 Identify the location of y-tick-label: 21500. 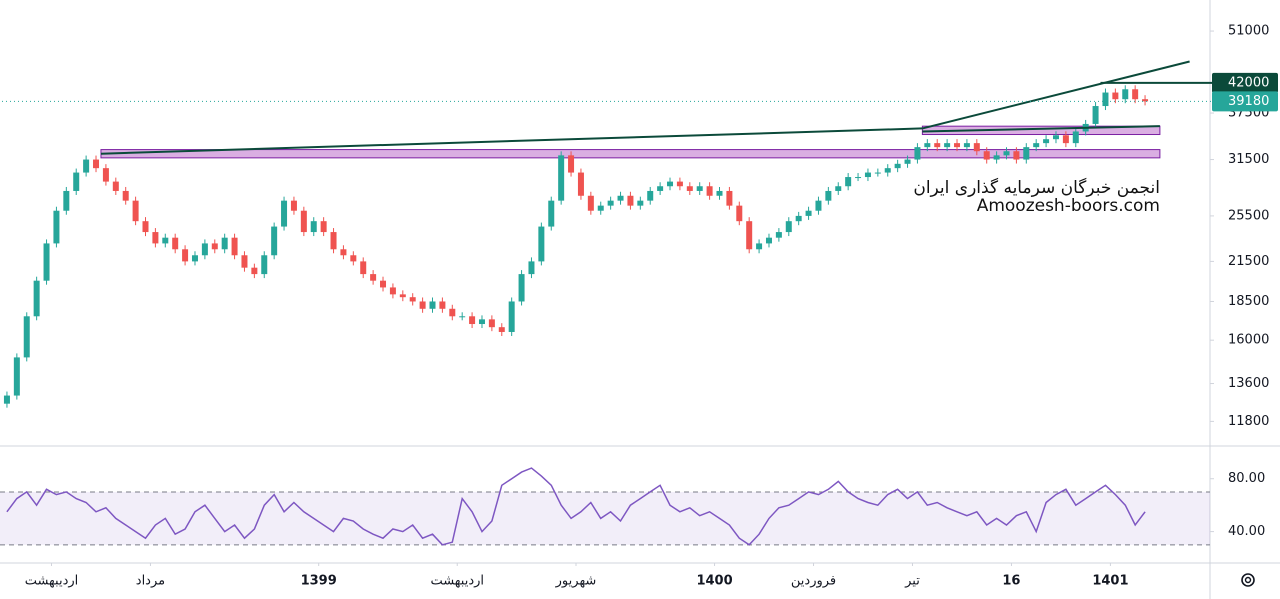
(1248, 261).